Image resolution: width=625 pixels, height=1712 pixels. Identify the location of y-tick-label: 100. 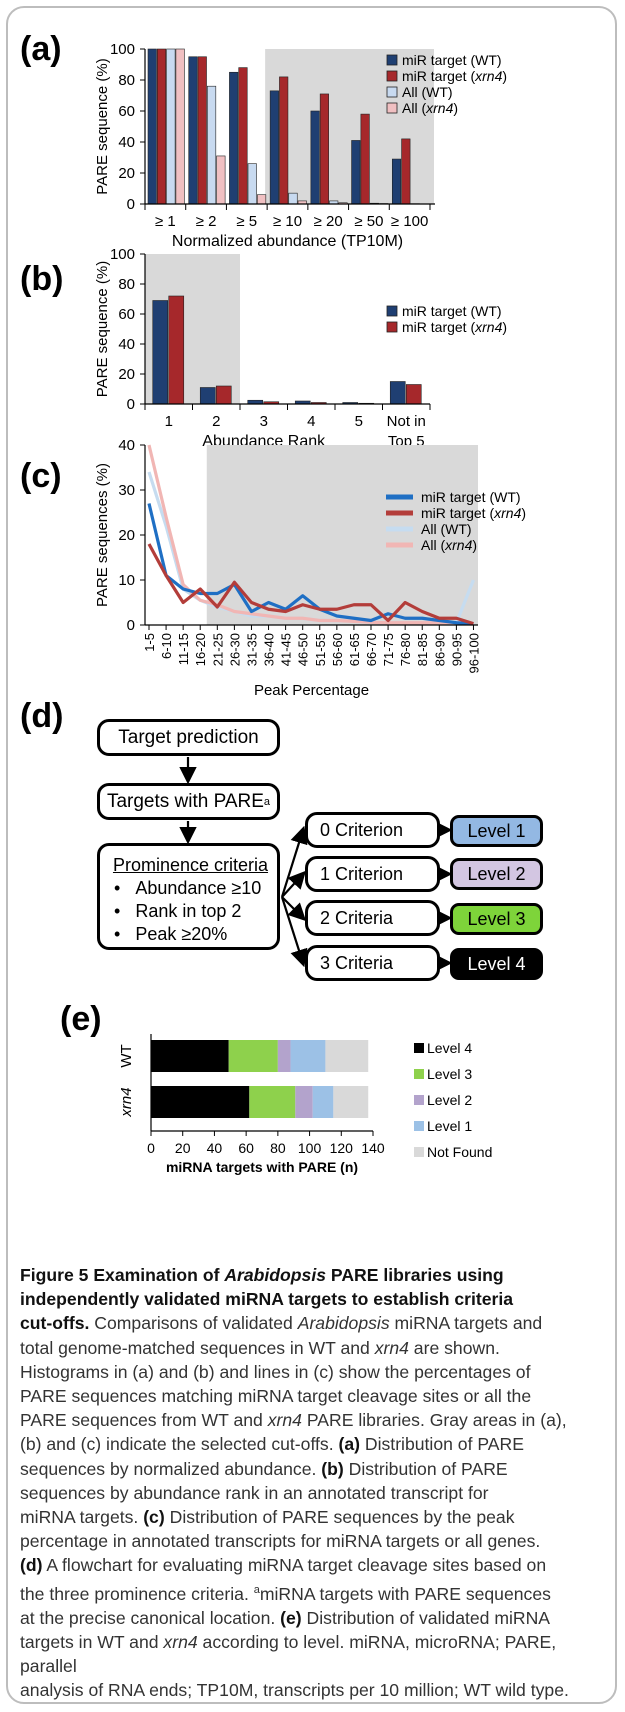
(122, 49).